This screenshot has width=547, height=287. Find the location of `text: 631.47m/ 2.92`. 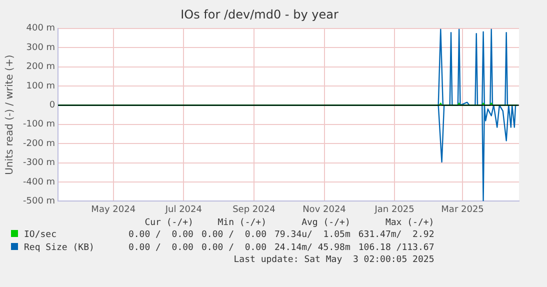

text: 631.47m/ 2.92 is located at coordinates (396, 235).